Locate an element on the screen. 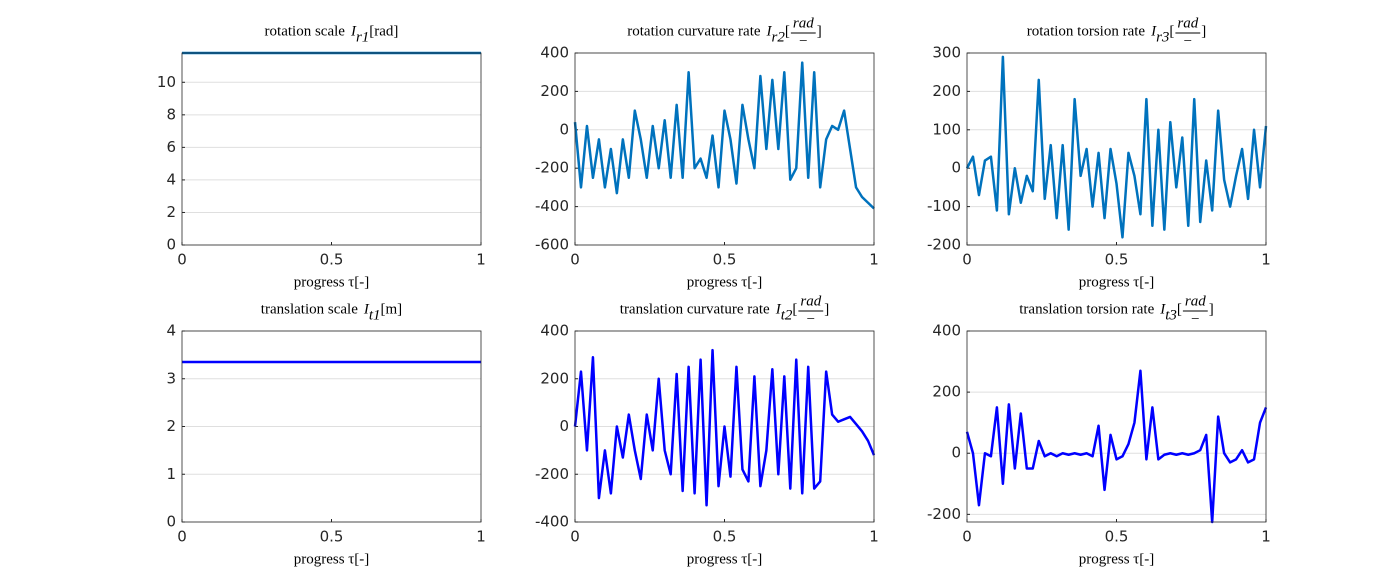 The image size is (1400, 588). y-tick-label: 1 is located at coordinates (171, 474).